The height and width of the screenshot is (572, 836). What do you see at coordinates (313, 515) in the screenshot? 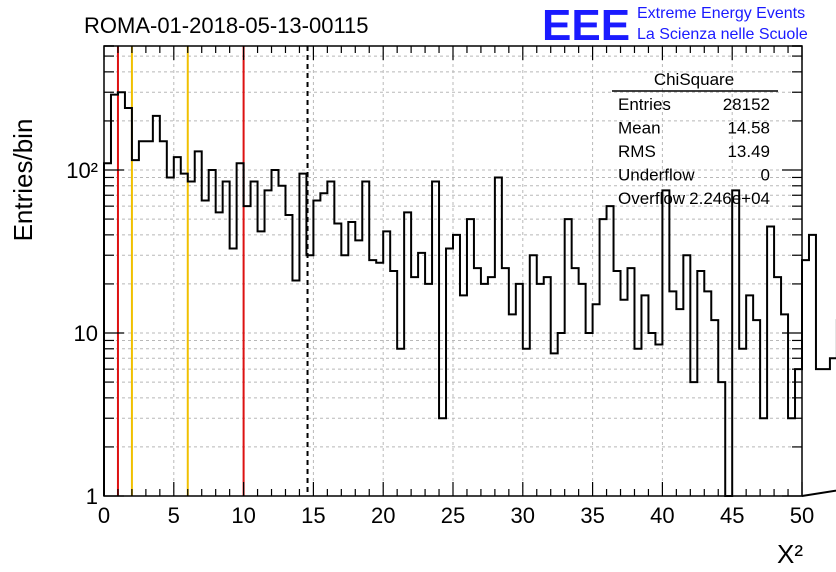
I see `x-tick-label: 15` at bounding box center [313, 515].